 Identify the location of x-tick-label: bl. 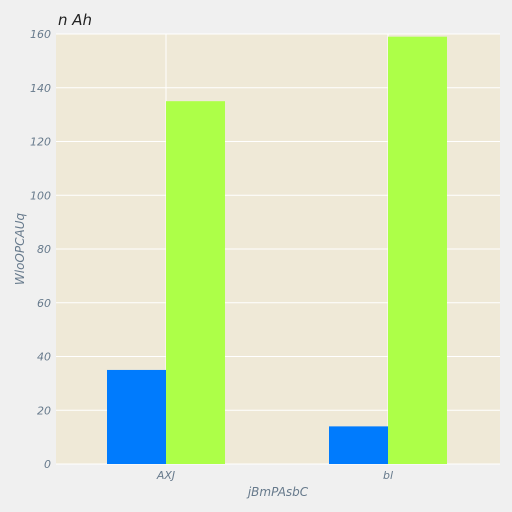
(388, 475).